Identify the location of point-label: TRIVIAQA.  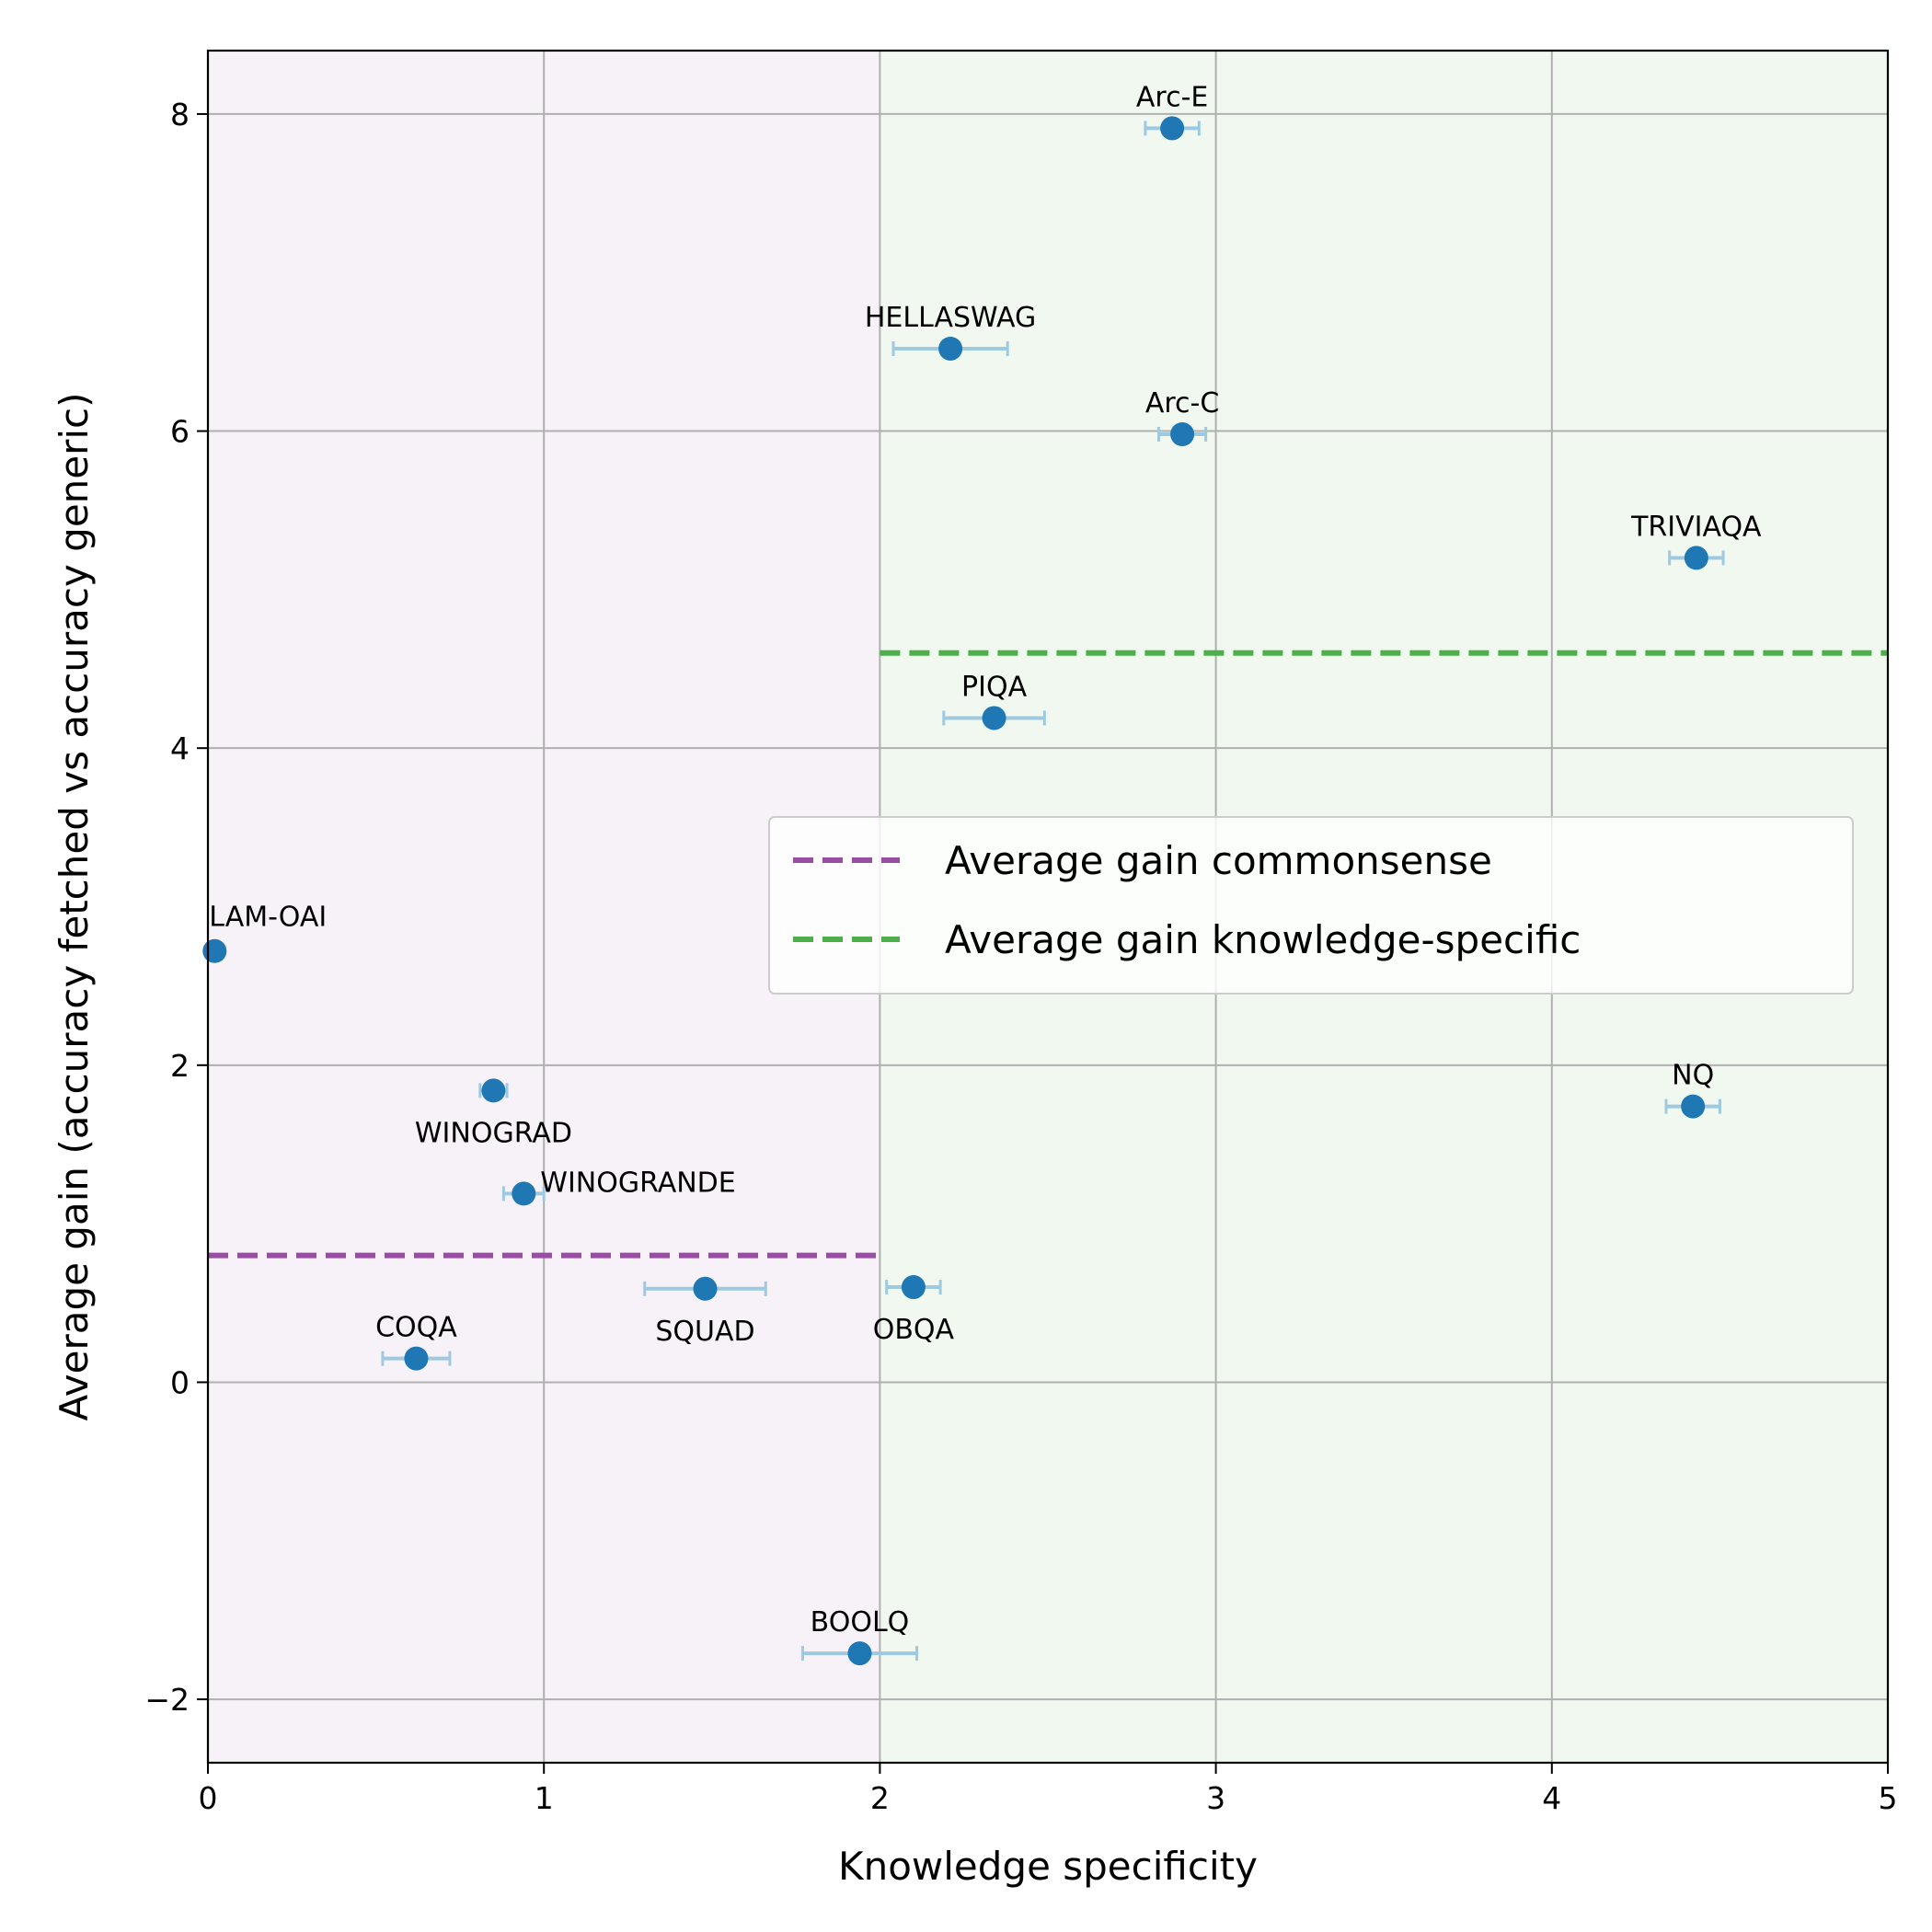
(1696, 527).